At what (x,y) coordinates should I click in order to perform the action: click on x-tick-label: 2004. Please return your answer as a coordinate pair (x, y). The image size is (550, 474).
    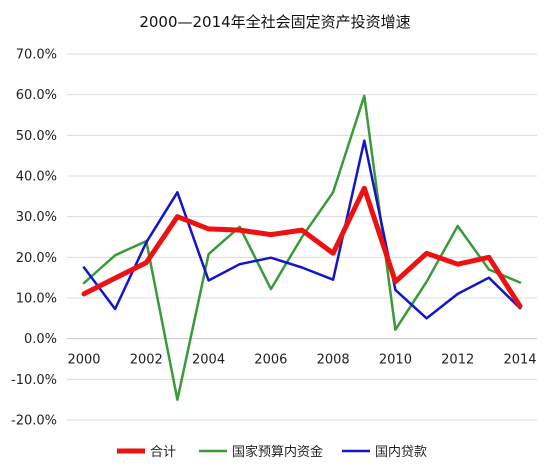
    Looking at the image, I should click on (208, 360).